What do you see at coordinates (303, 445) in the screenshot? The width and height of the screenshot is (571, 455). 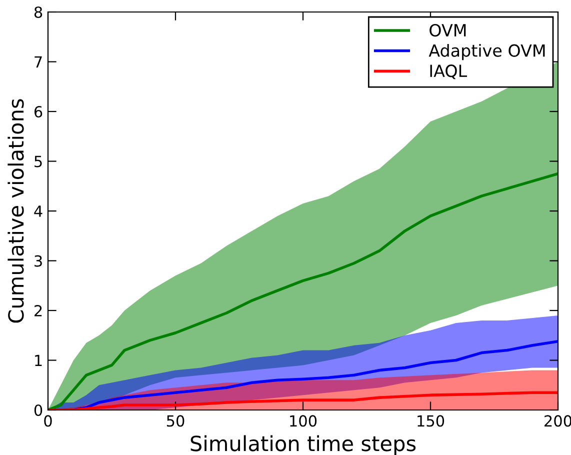 I see `x-axis-title: Simulation time steps` at bounding box center [303, 445].